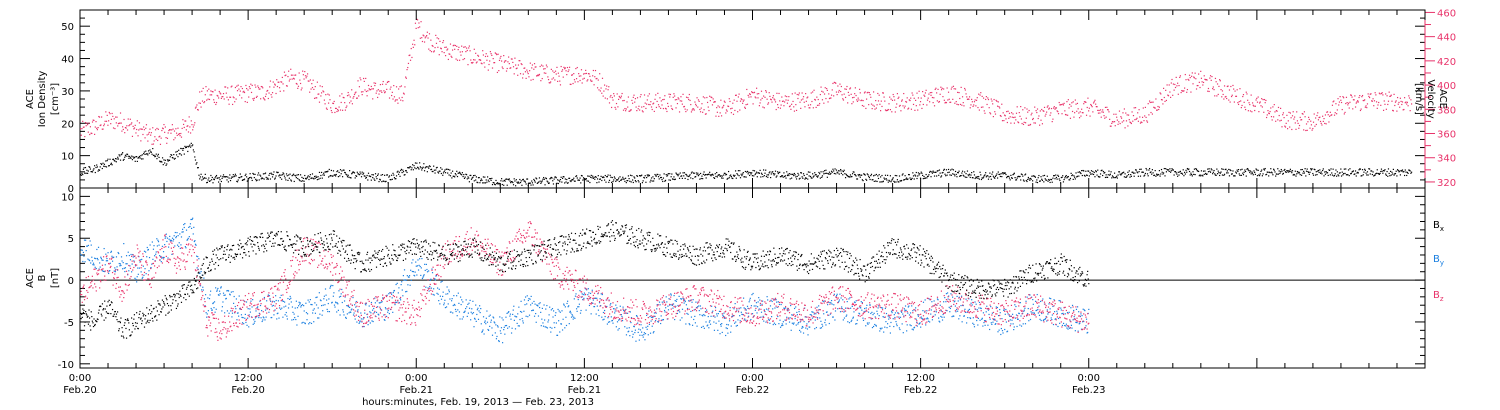 The image size is (1500, 410). Describe the element at coordinates (1442, 99) in the screenshot. I see `panel-1-y2label-line-1: ACE` at that location.